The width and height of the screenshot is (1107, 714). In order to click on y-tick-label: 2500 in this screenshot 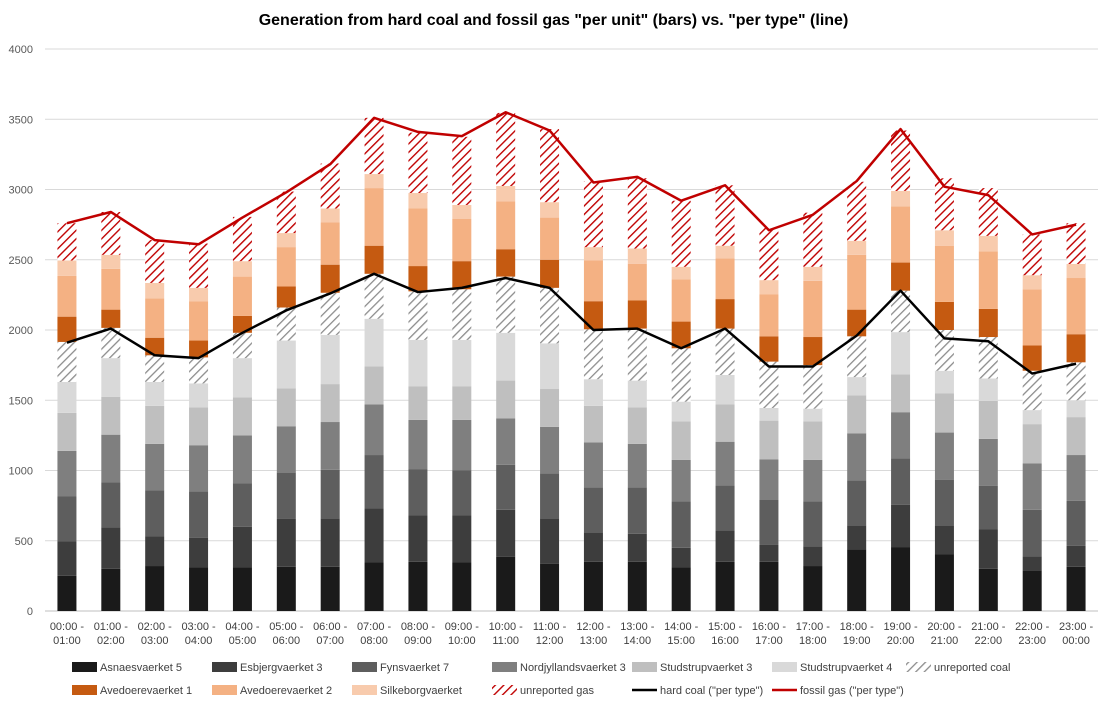, I will do `click(21, 261)`.